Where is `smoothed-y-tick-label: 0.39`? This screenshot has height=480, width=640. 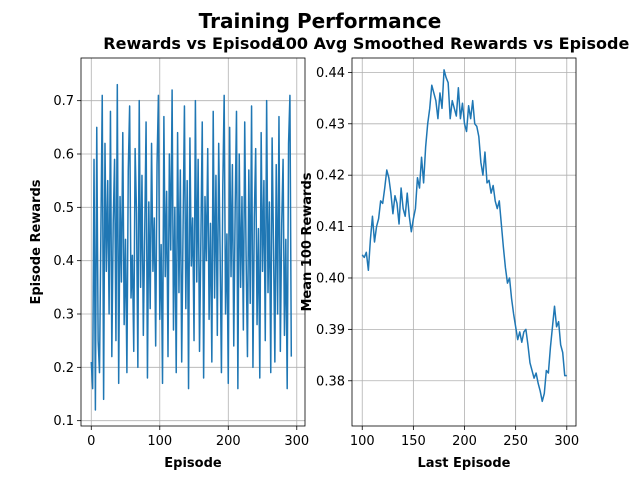 smoothed-y-tick-label: 0.39 is located at coordinates (330, 330).